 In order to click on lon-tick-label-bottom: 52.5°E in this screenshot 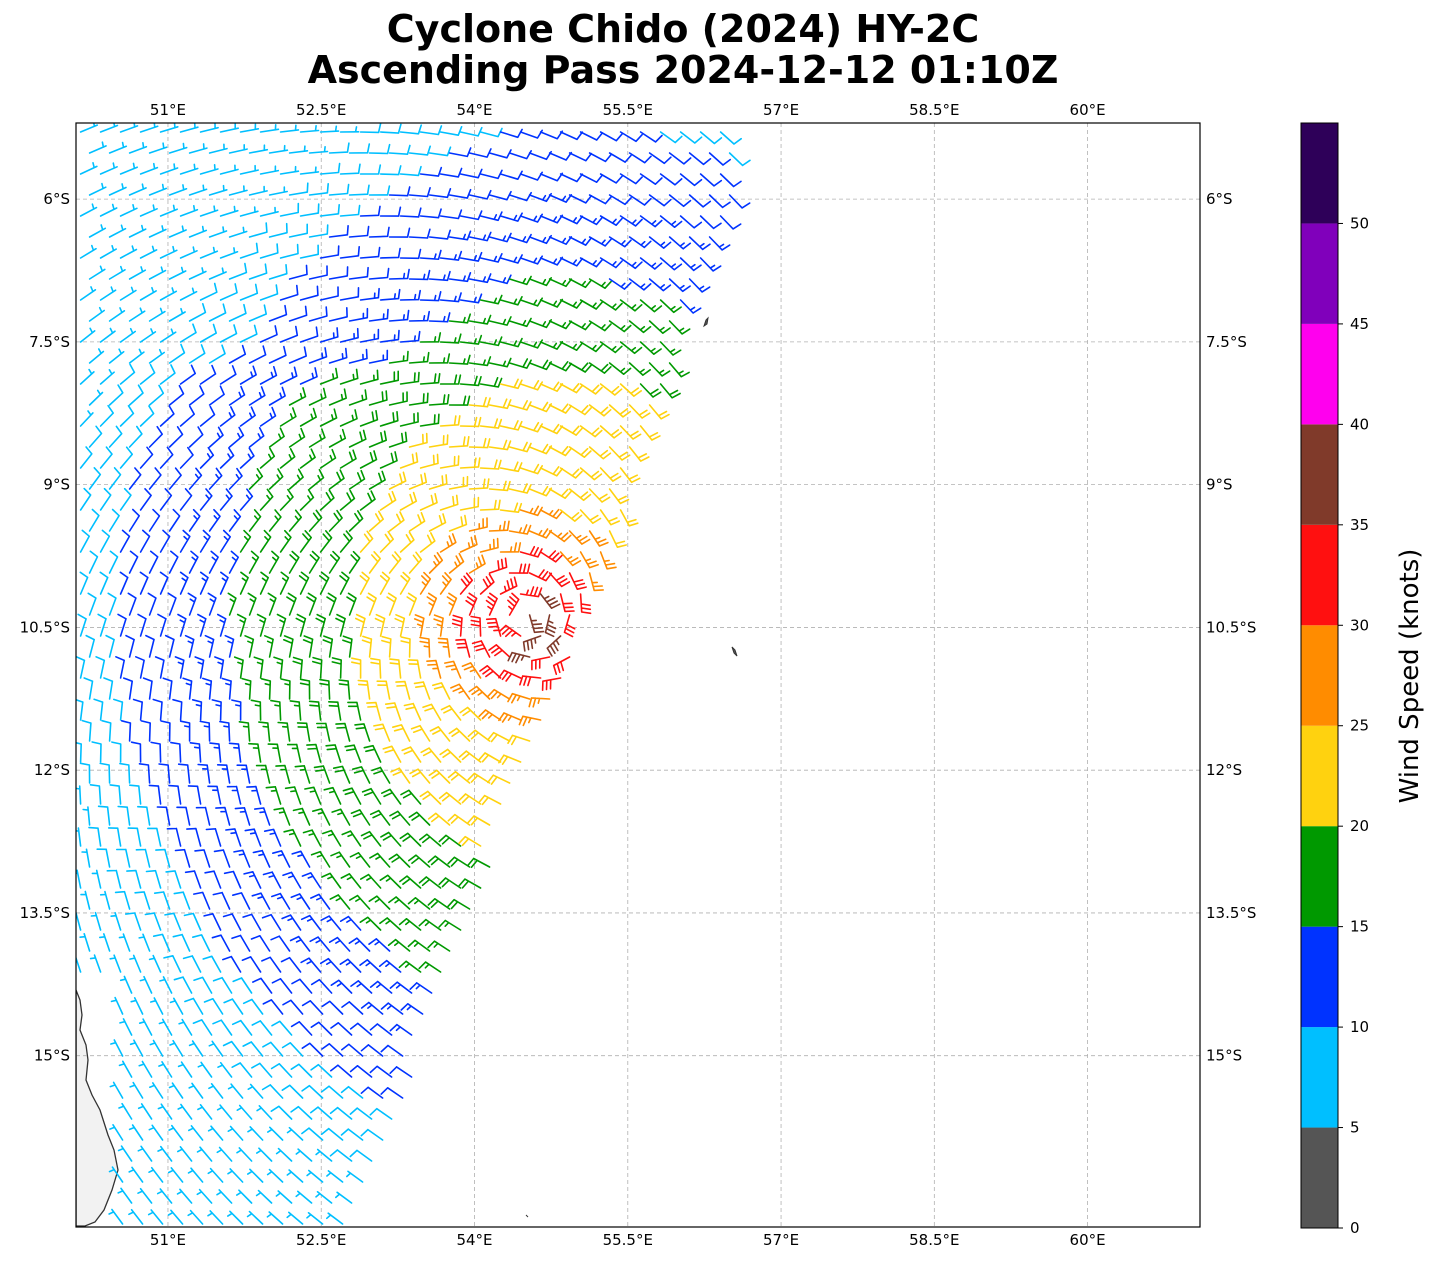, I will do `click(321, 1240)`.